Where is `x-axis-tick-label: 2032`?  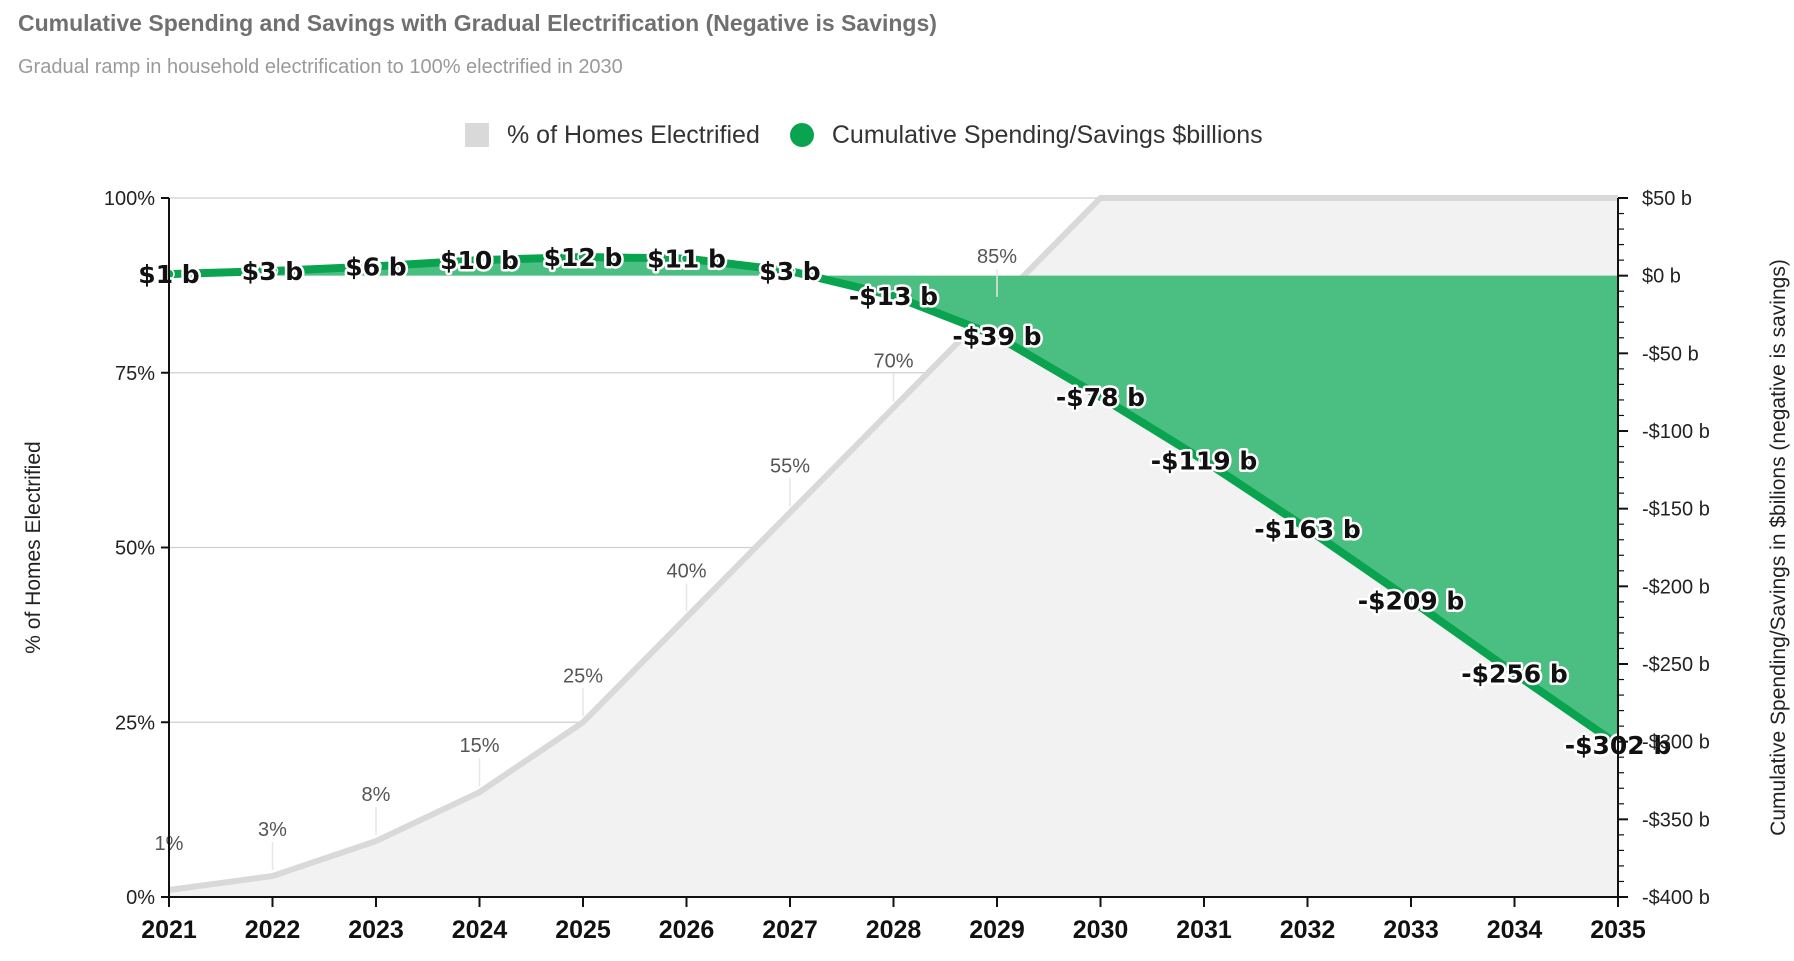
x-axis-tick-label: 2032 is located at coordinates (1308, 930).